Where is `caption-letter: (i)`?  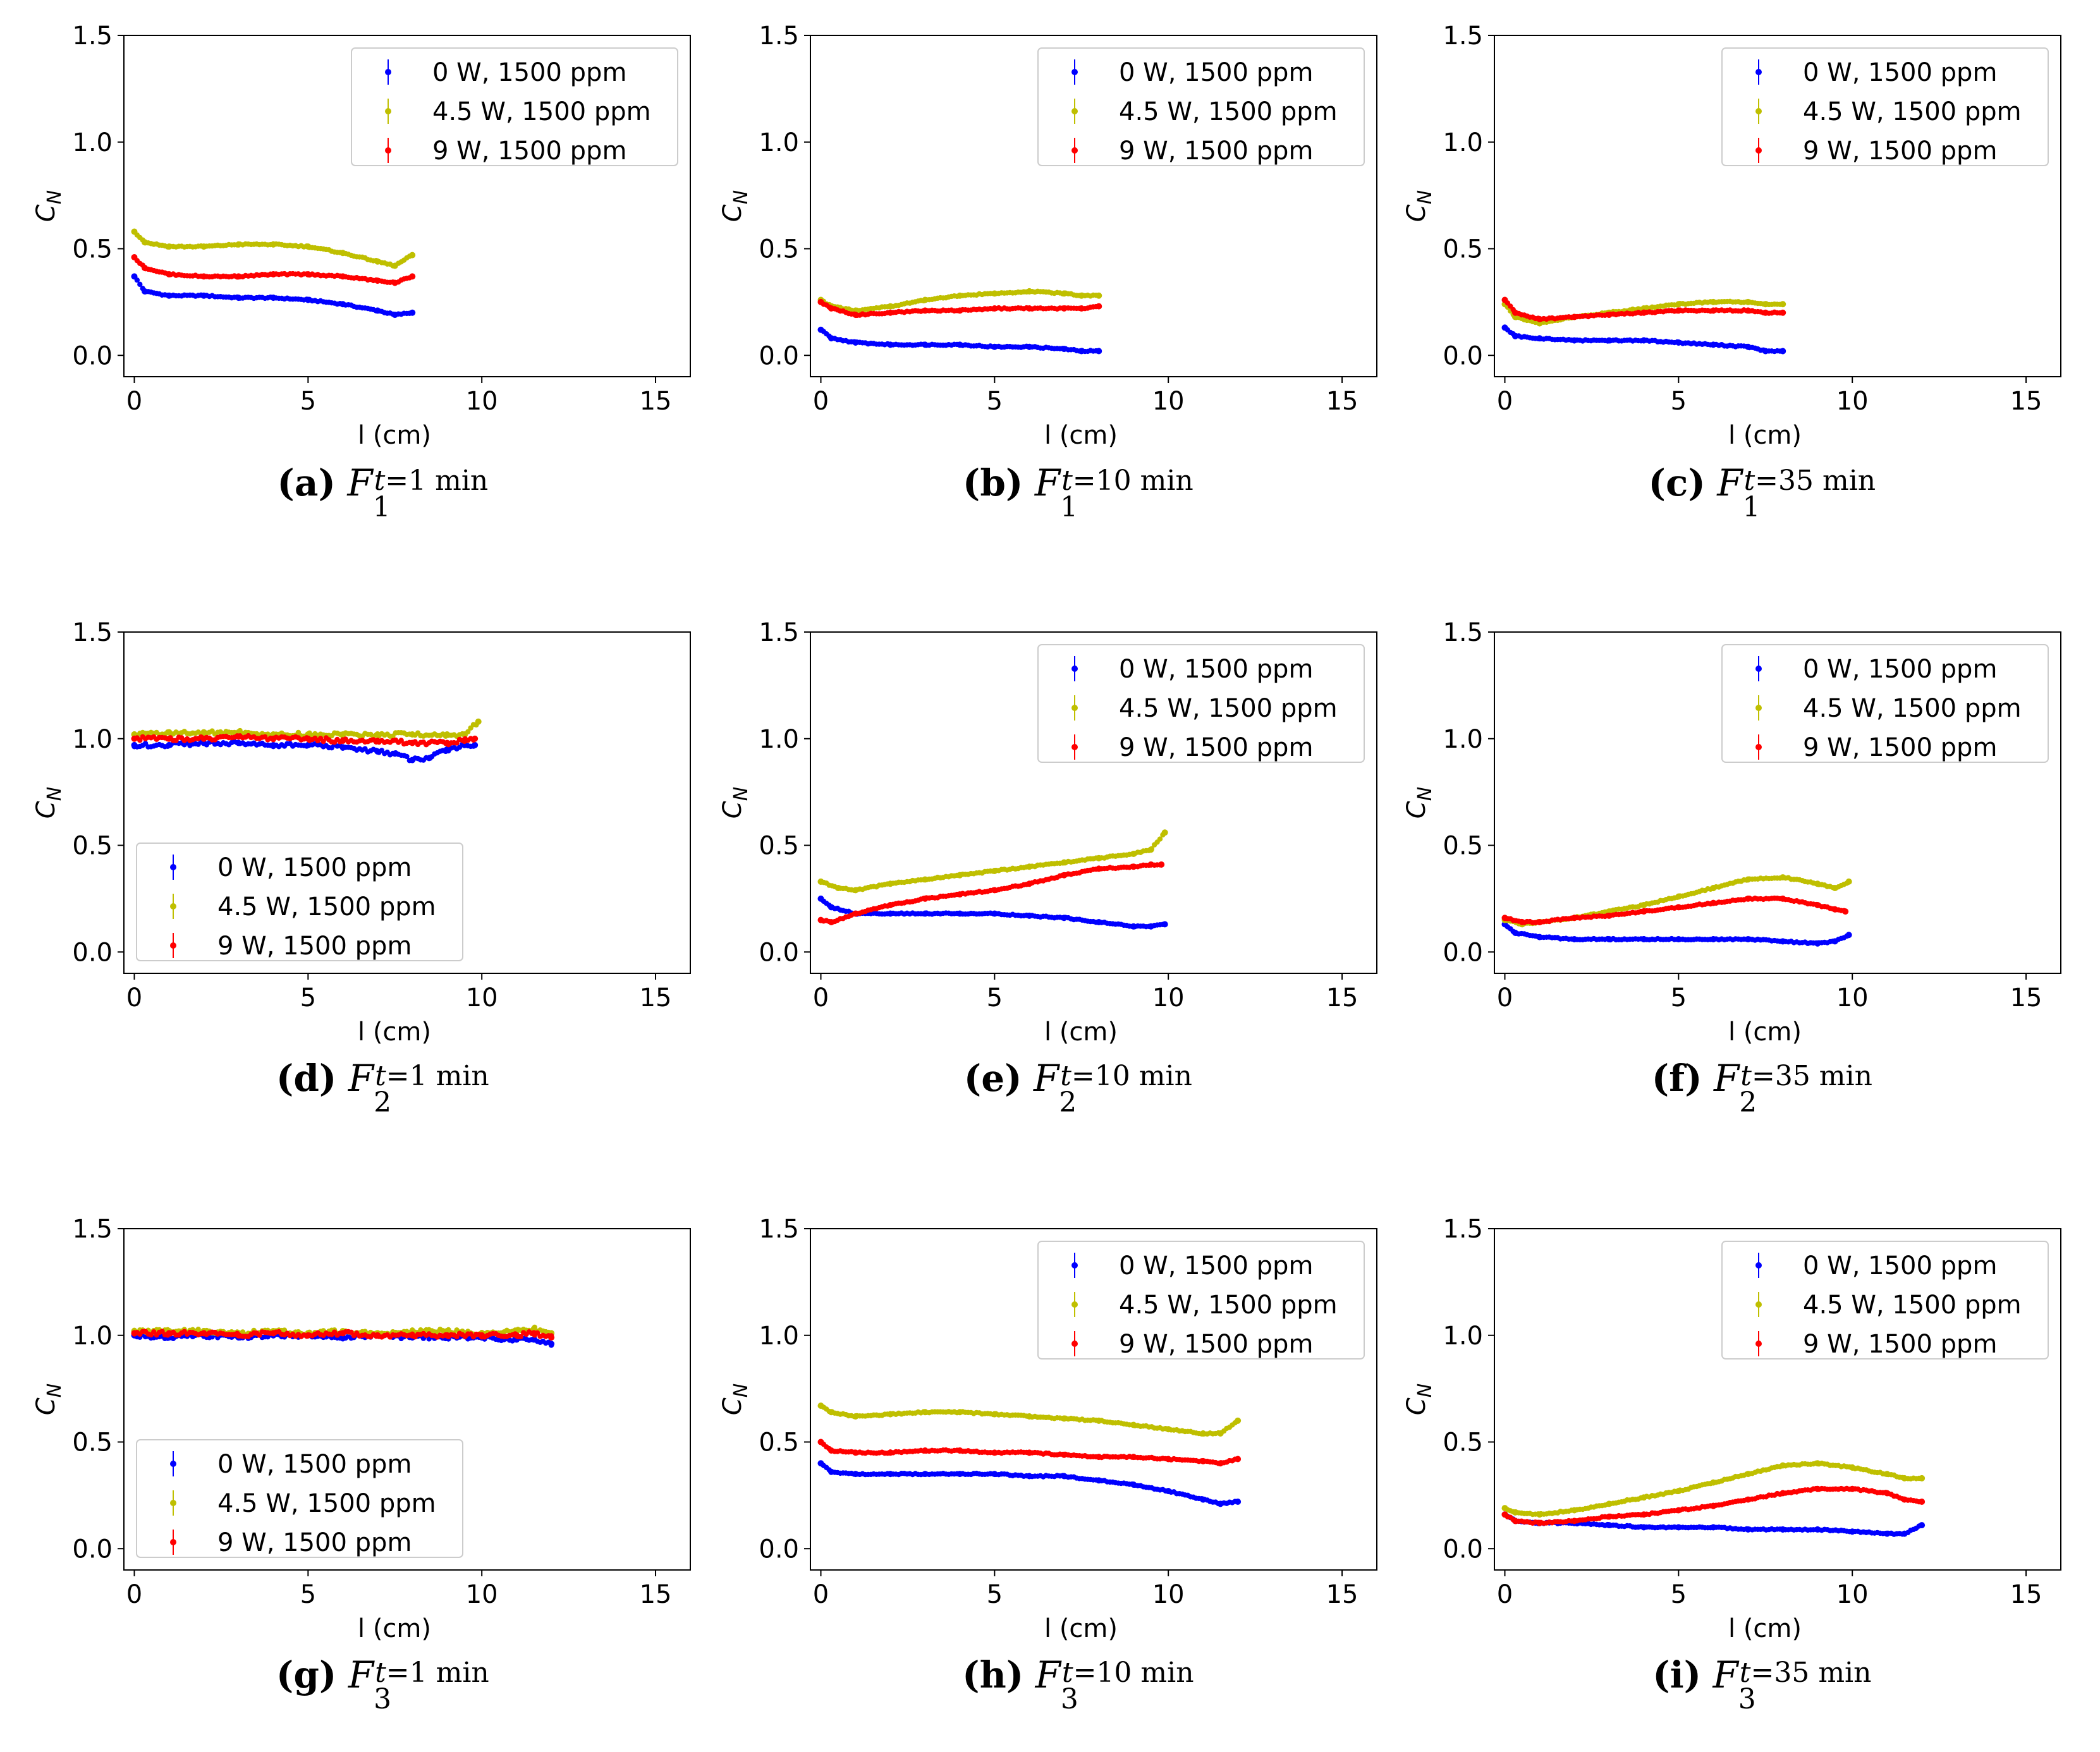 caption-letter: (i) is located at coordinates (1677, 1675).